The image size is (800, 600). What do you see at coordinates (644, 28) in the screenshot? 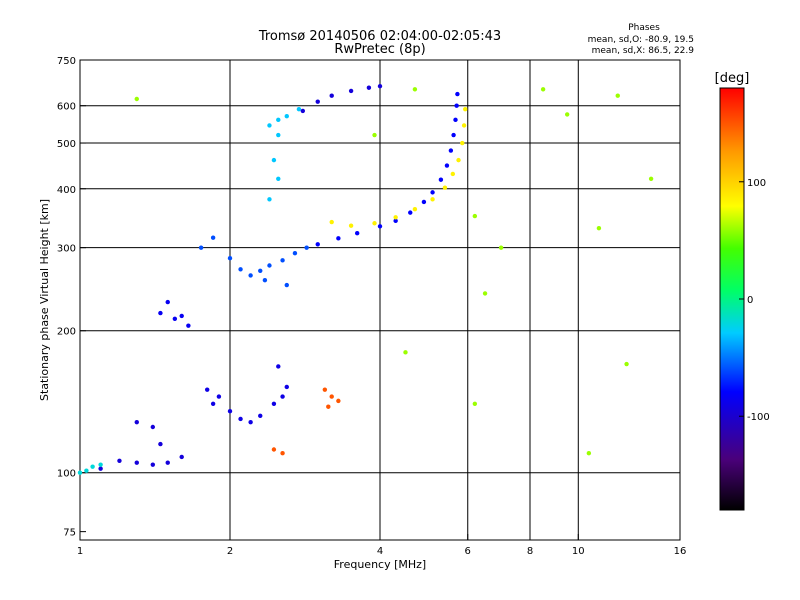
I see `phase-heading: Phases` at bounding box center [644, 28].